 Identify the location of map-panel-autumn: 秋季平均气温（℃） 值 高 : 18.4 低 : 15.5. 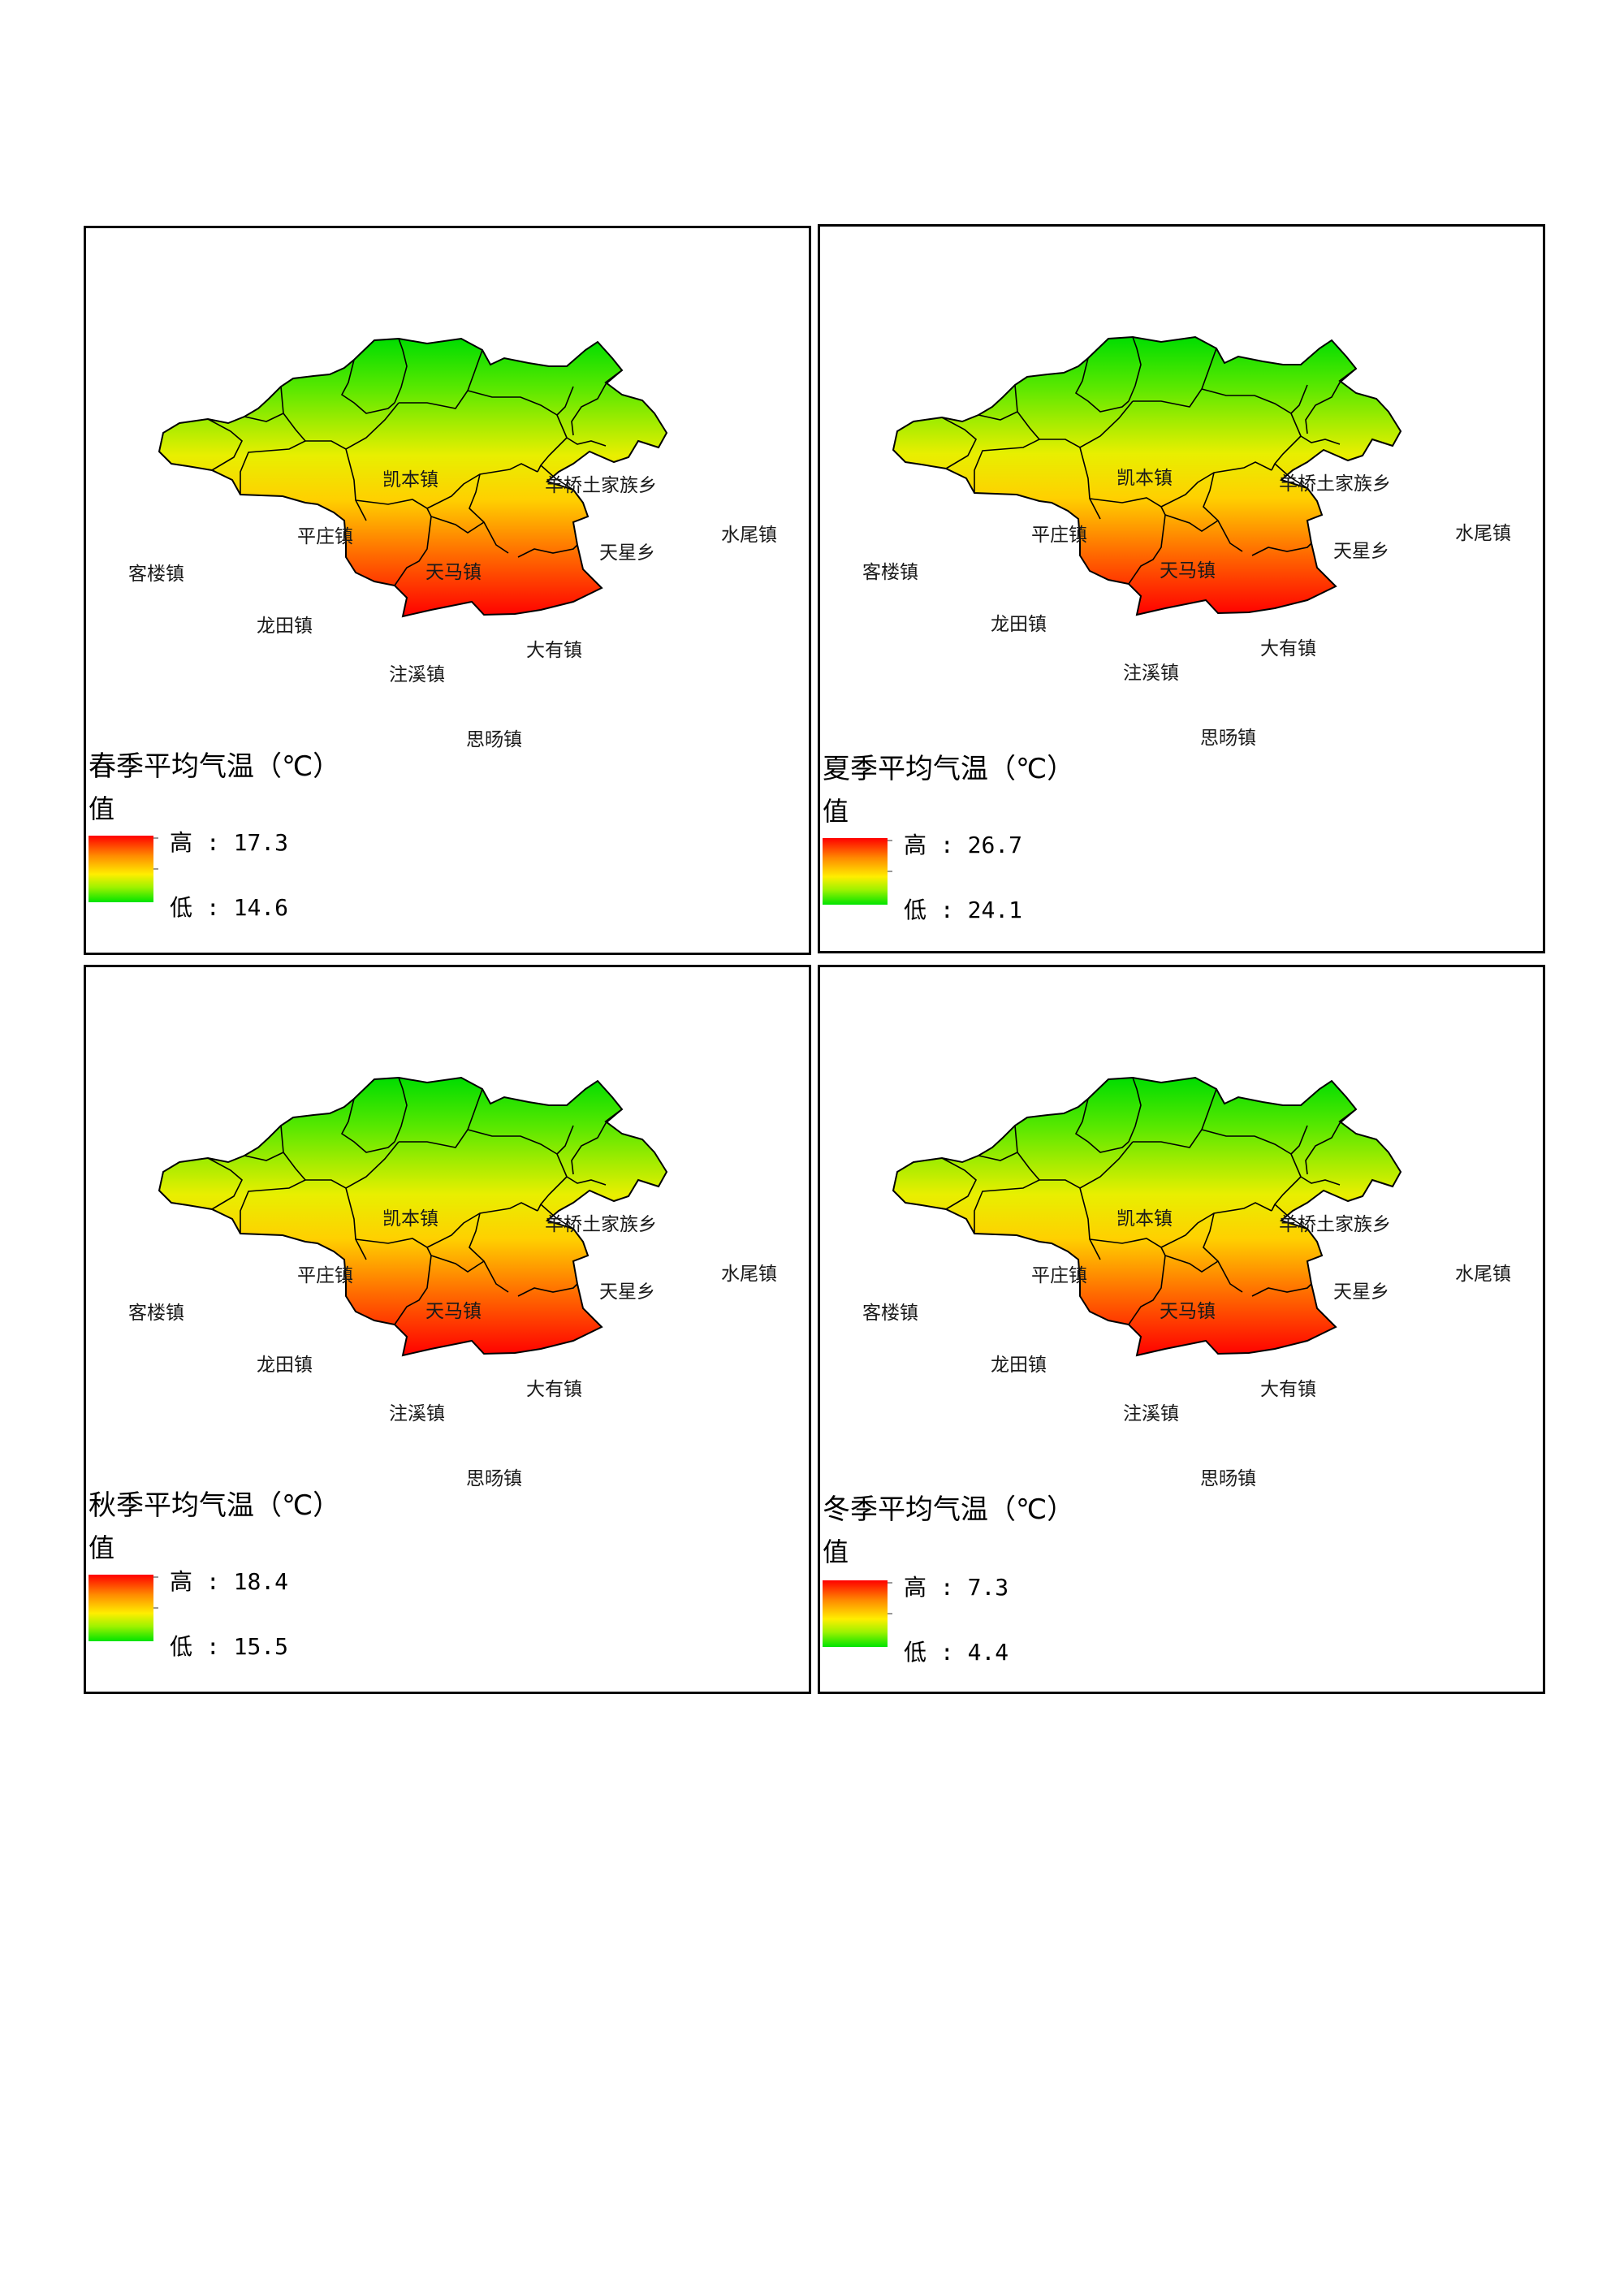
(448, 1330).